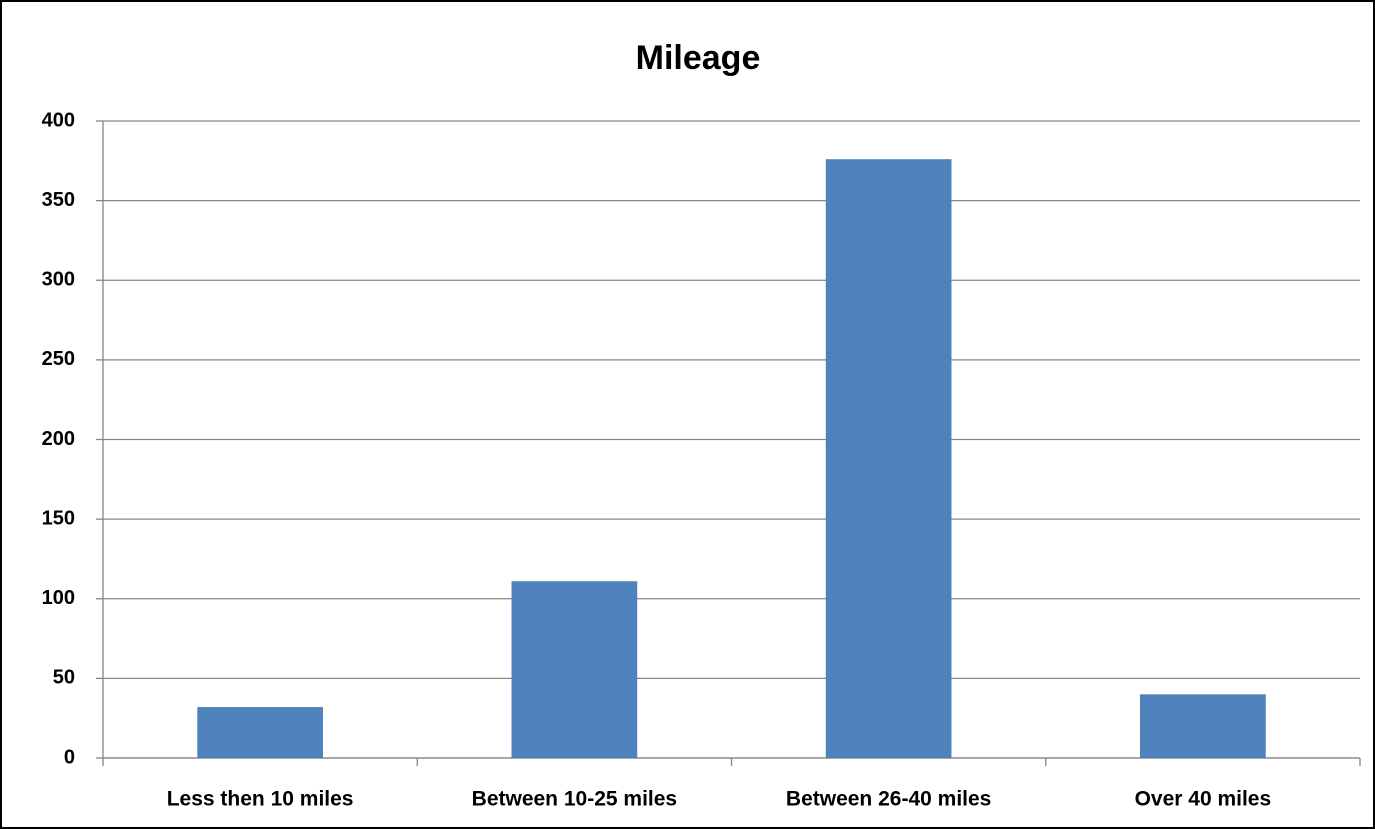 This screenshot has width=1375, height=829. I want to click on y-tick-label: 100, so click(58, 598).